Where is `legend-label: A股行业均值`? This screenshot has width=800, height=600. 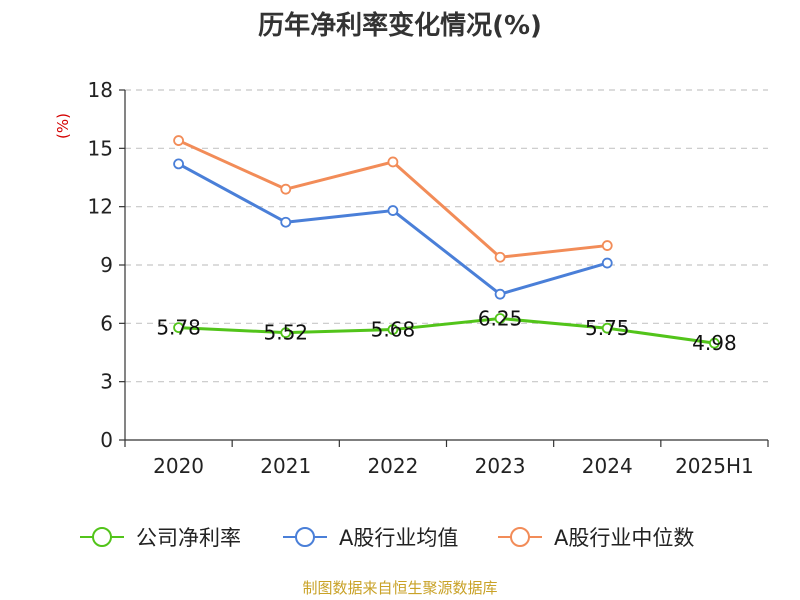
legend-label: A股行业均值 is located at coordinates (398, 538).